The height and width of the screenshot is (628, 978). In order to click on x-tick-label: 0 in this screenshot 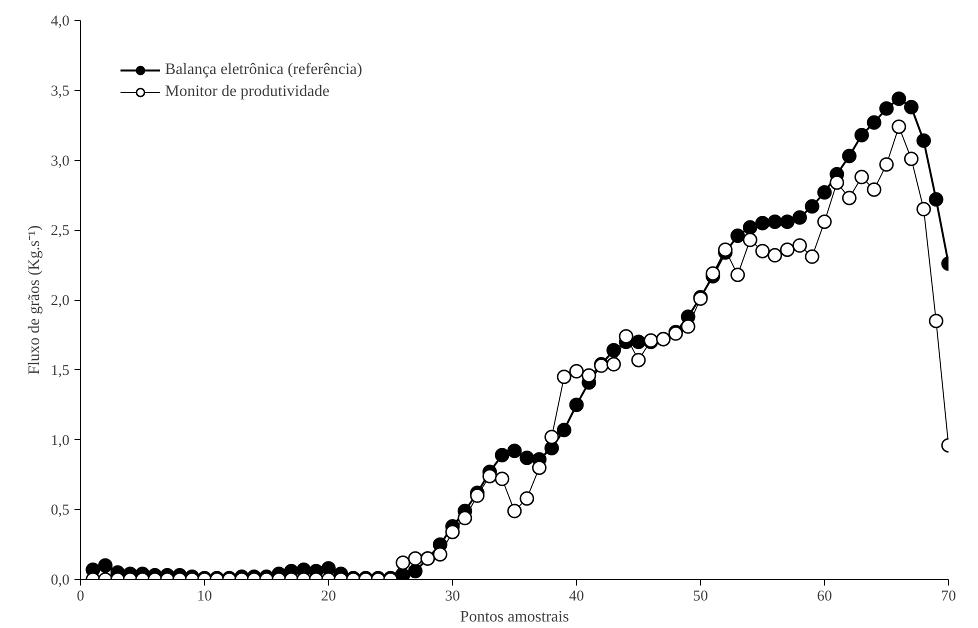, I will do `click(80, 596)`.